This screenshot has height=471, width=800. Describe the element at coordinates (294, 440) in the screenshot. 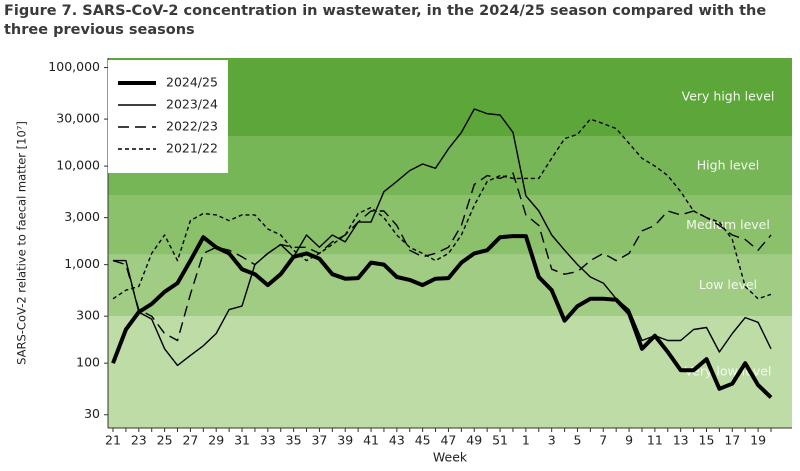

I see `x-tick-label: 35` at that location.